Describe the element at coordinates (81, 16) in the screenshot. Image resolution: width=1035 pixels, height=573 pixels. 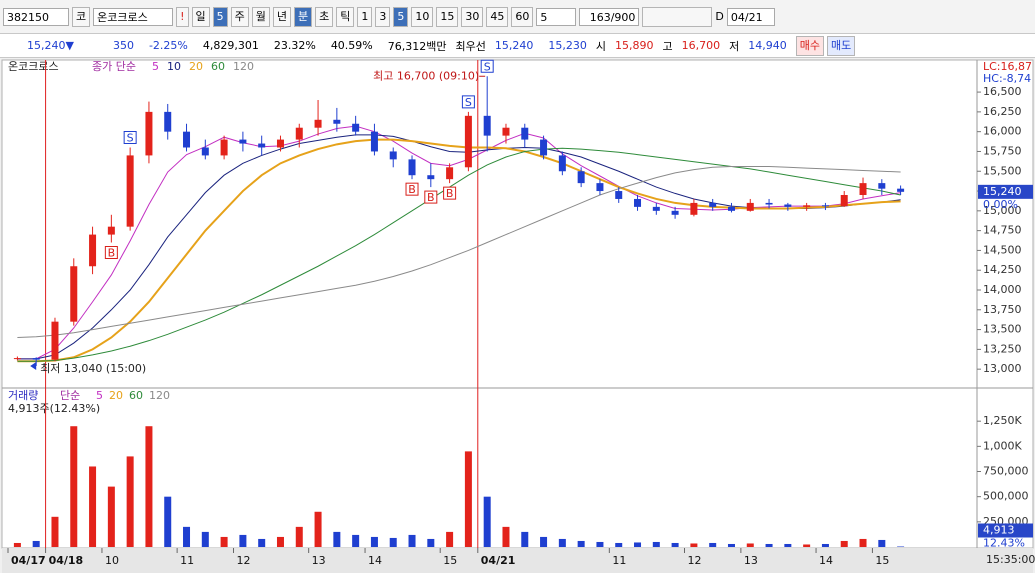
I see `market-badge: 코` at that location.